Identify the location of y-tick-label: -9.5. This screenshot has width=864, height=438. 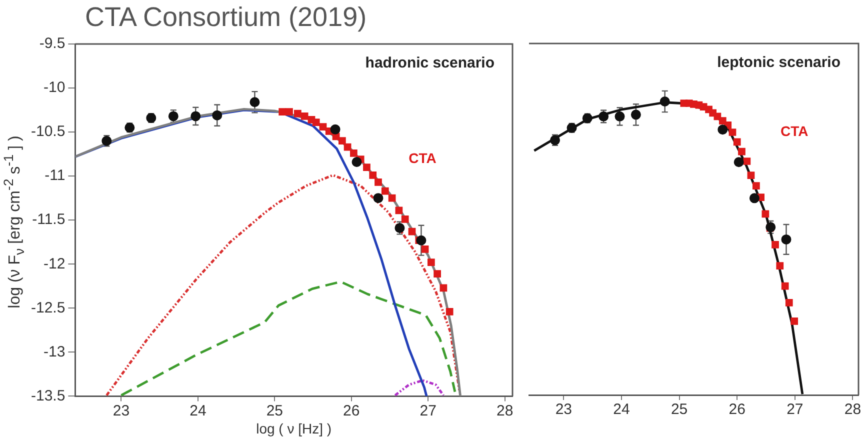
(52, 43).